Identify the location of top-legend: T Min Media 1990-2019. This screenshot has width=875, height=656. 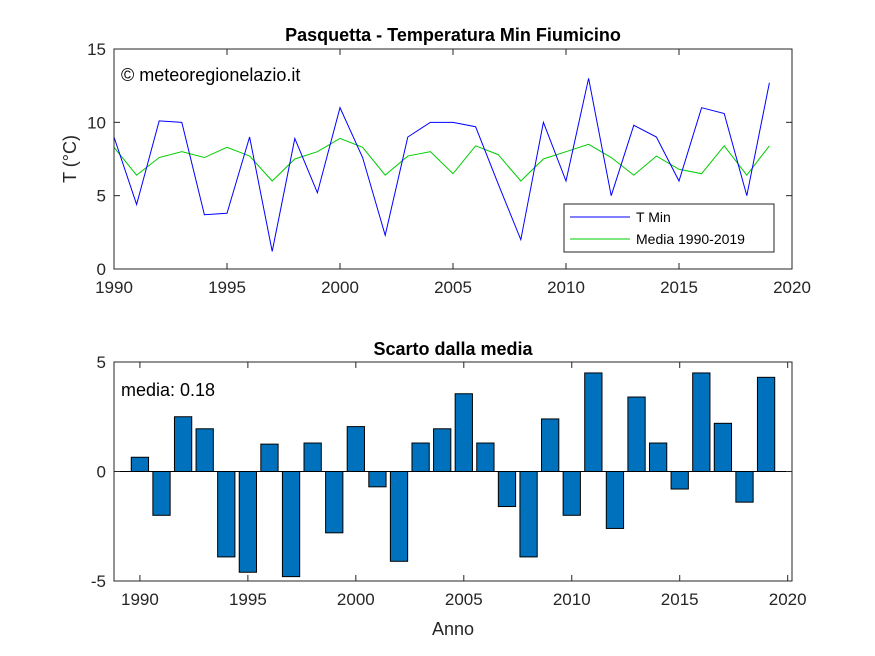
(669, 228).